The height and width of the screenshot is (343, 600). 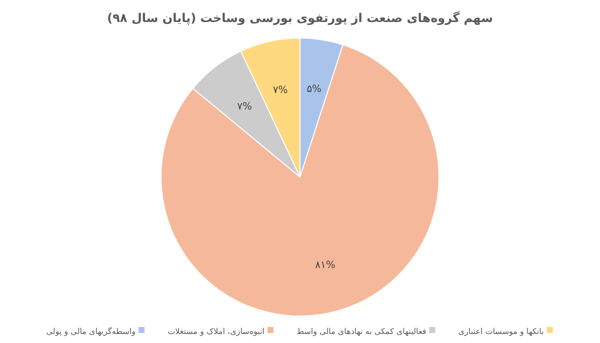 I want to click on data-label: ۸۱%, so click(x=325, y=265).